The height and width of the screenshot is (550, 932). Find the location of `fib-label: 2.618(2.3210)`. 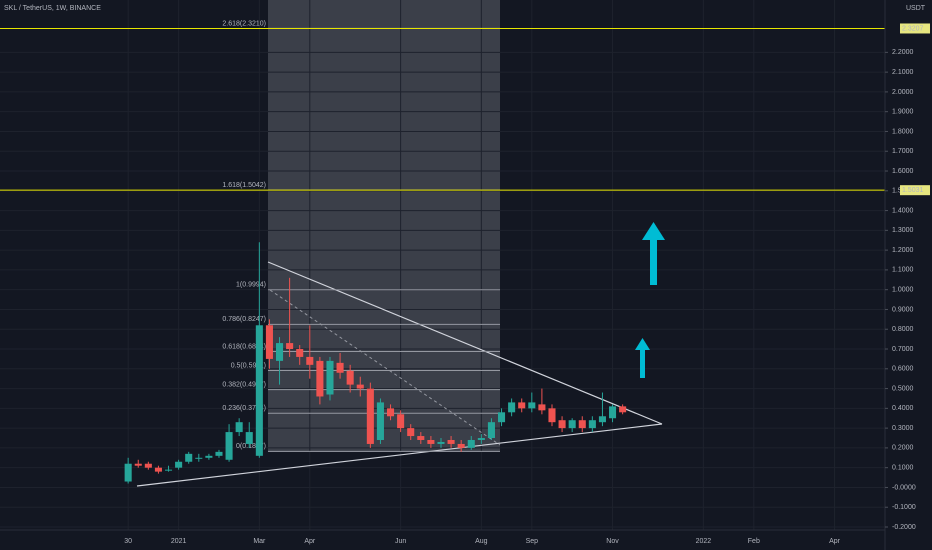

fib-label: 2.618(2.3210) is located at coordinates (244, 23).